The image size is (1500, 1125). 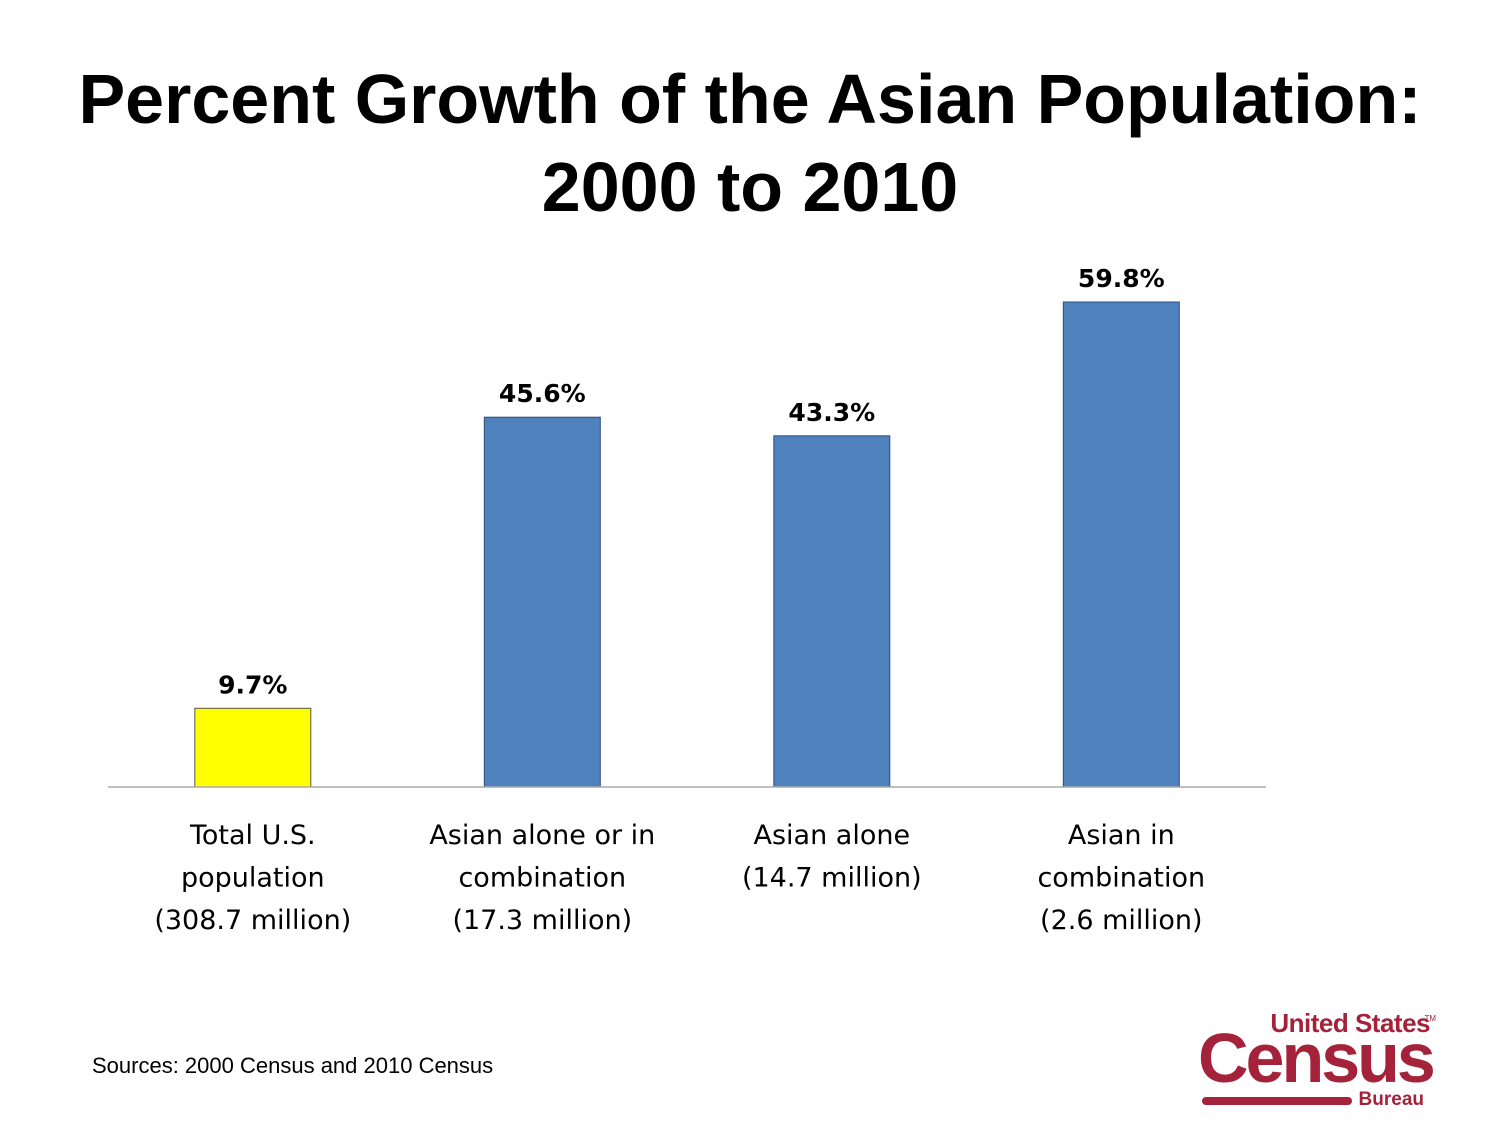 I want to click on data-label-2: 45.6%, so click(x=542, y=393).